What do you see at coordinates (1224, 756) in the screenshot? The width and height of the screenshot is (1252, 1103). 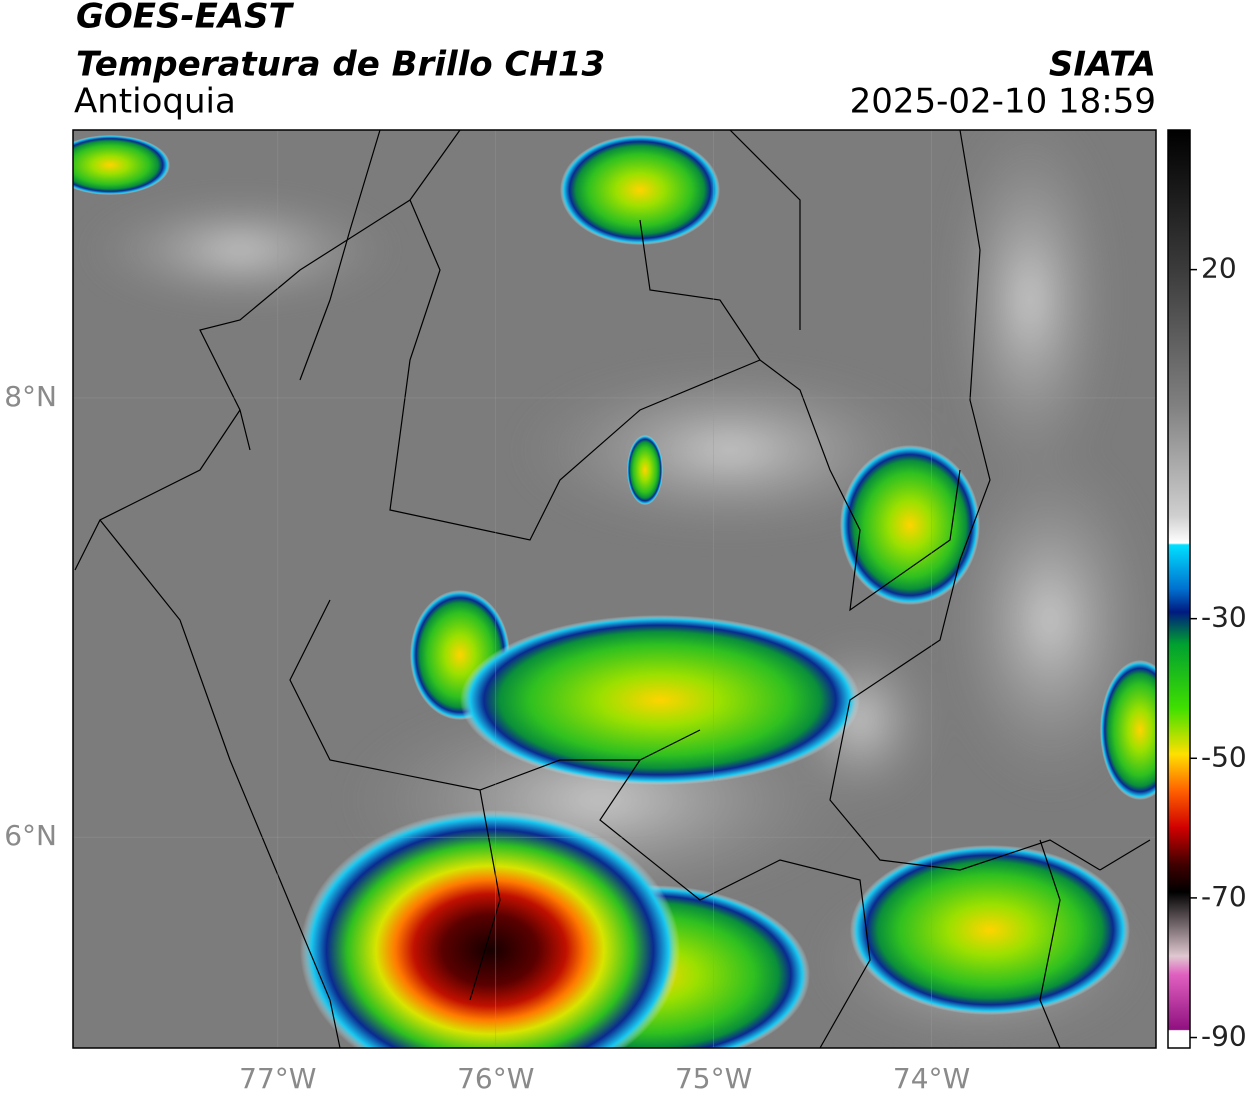 I see `colorbar-tick-label: -50` at bounding box center [1224, 756].